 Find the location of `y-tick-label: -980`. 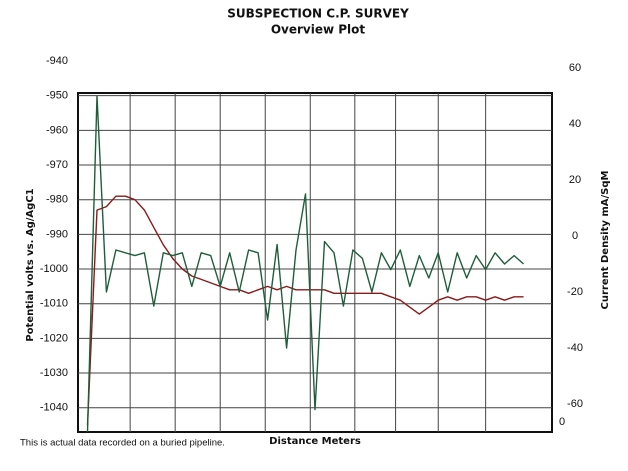

y-tick-label: -980 is located at coordinates (57, 200).